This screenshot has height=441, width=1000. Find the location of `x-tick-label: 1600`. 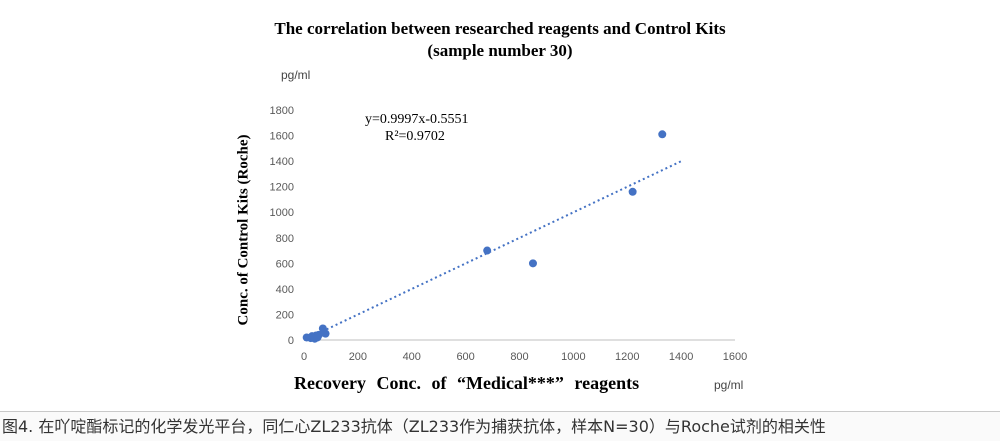

x-tick-label: 1600 is located at coordinates (735, 357).